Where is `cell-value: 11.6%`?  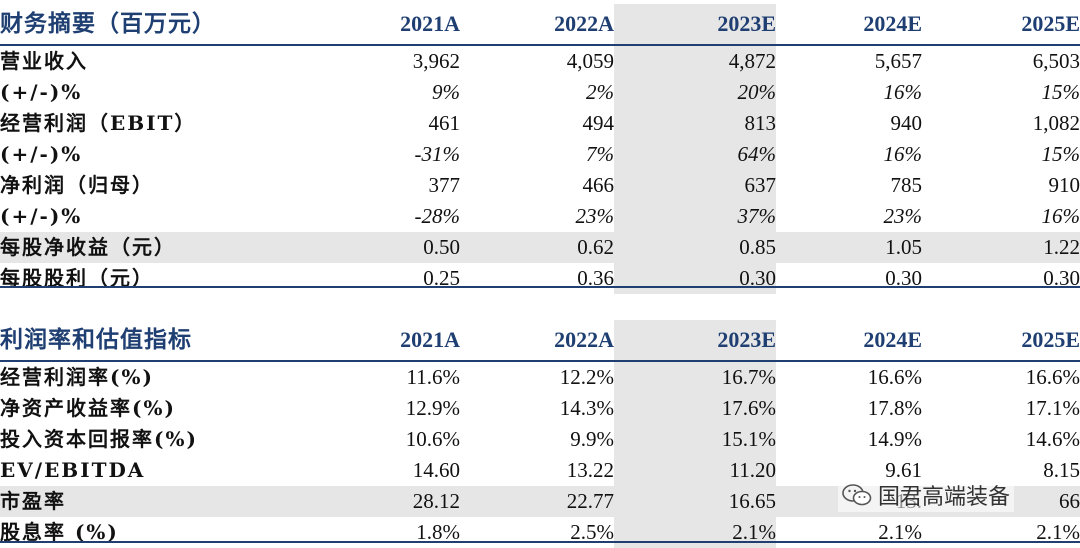
cell-value: 11.6% is located at coordinates (433, 377).